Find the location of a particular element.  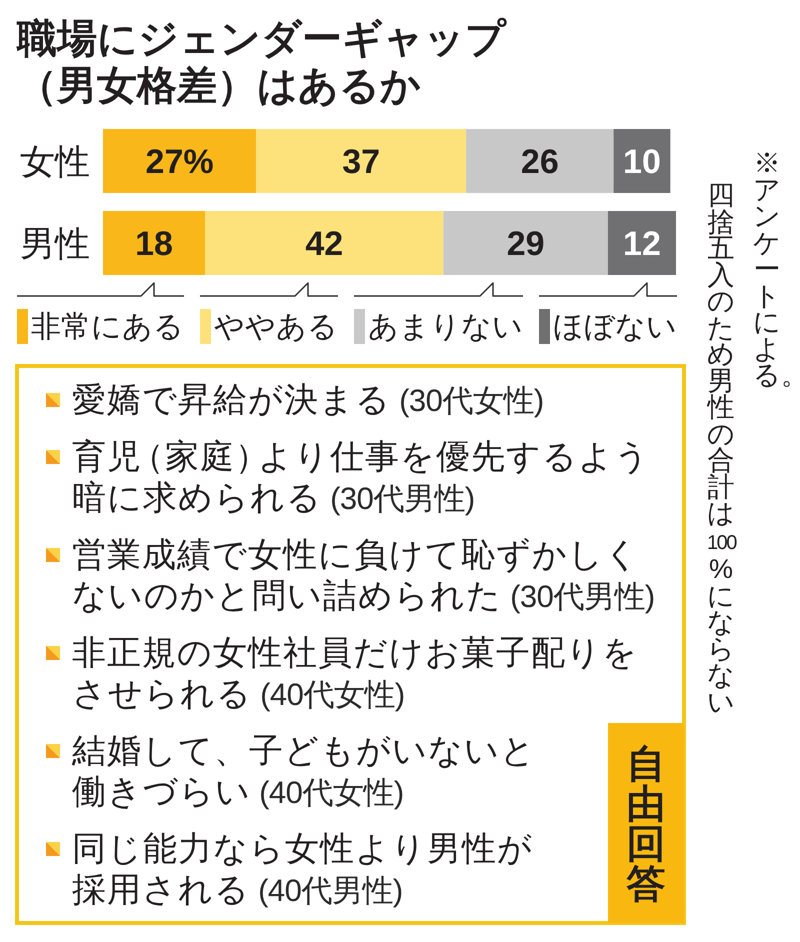

y-tick-label: 男性 is located at coordinates (55, 244).